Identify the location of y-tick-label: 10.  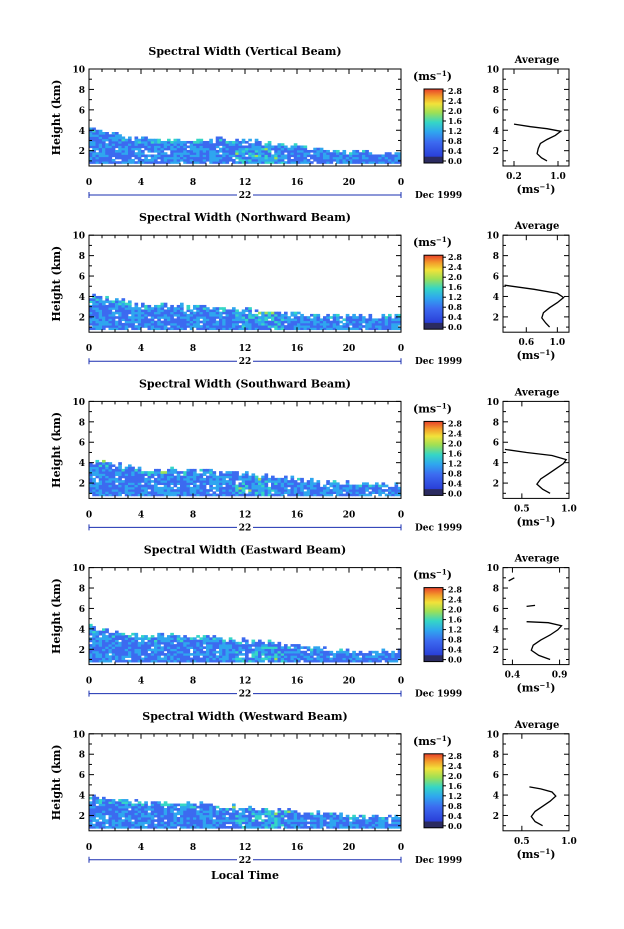
(78, 71).